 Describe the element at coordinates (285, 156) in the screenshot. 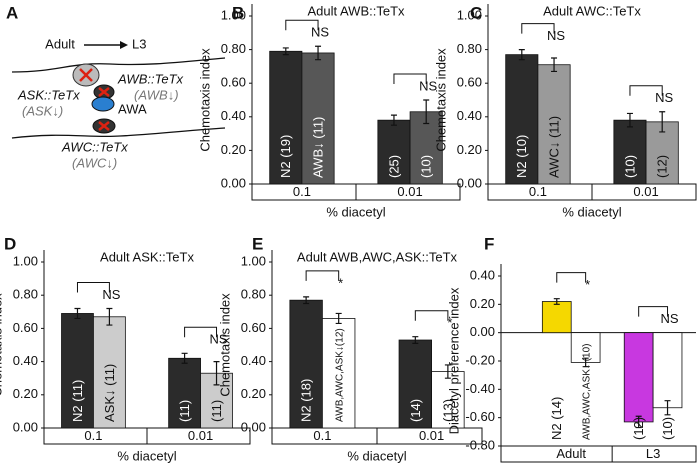

I see `bar-label: N2 (19)` at that location.